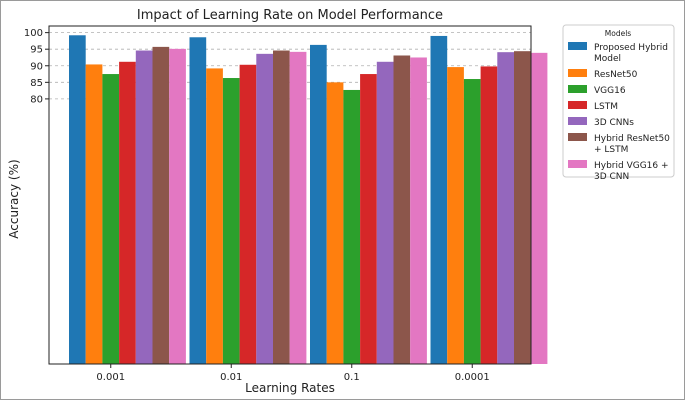  What do you see at coordinates (610, 91) in the screenshot?
I see `legend-label: VGG16` at bounding box center [610, 91].